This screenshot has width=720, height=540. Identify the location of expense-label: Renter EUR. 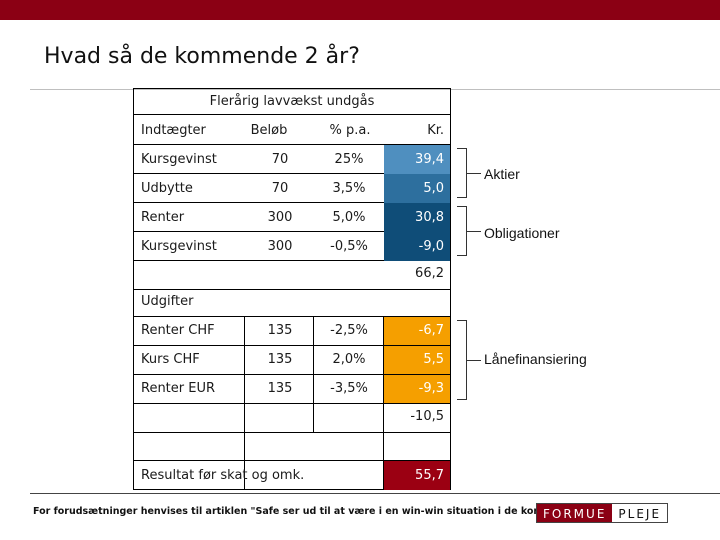
(178, 388).